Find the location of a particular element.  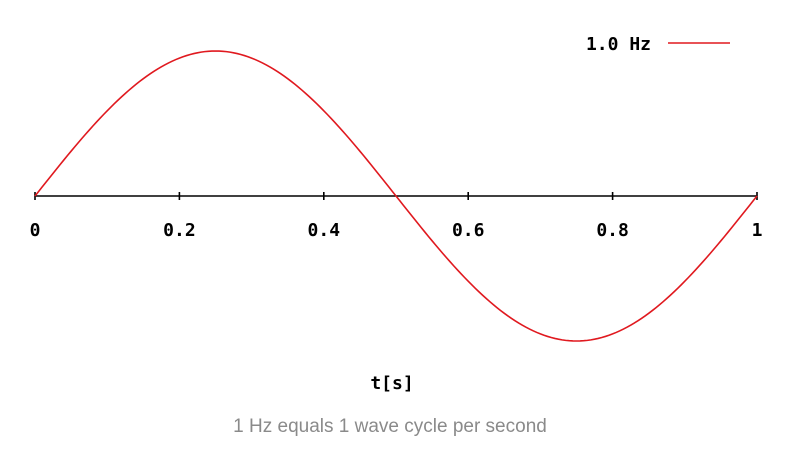

x-tick-label: 0.8 is located at coordinates (612, 230).